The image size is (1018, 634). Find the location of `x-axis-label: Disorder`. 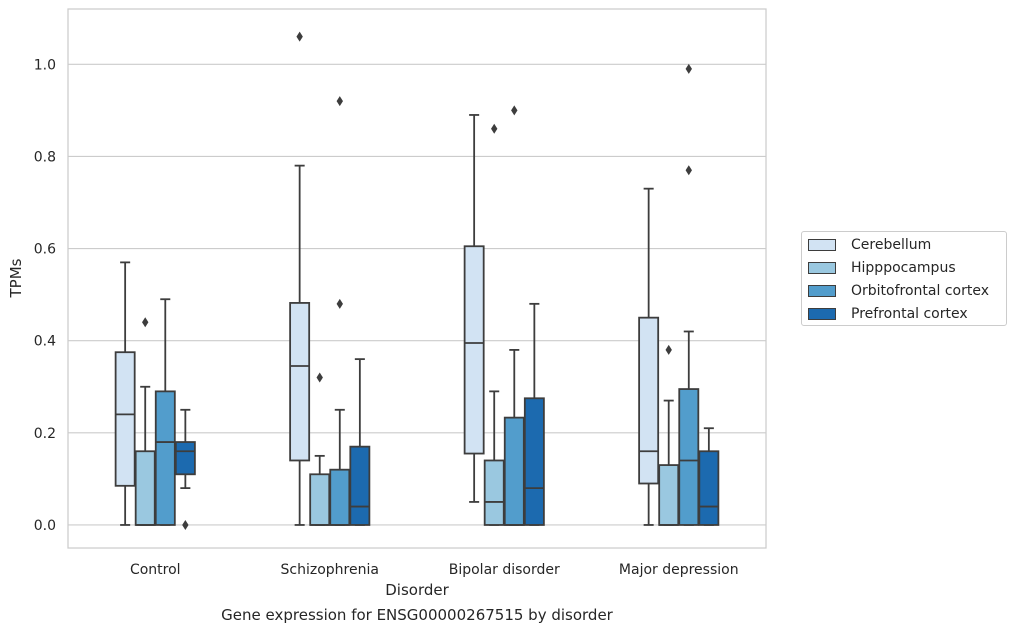

x-axis-label: Disorder is located at coordinates (417, 590).